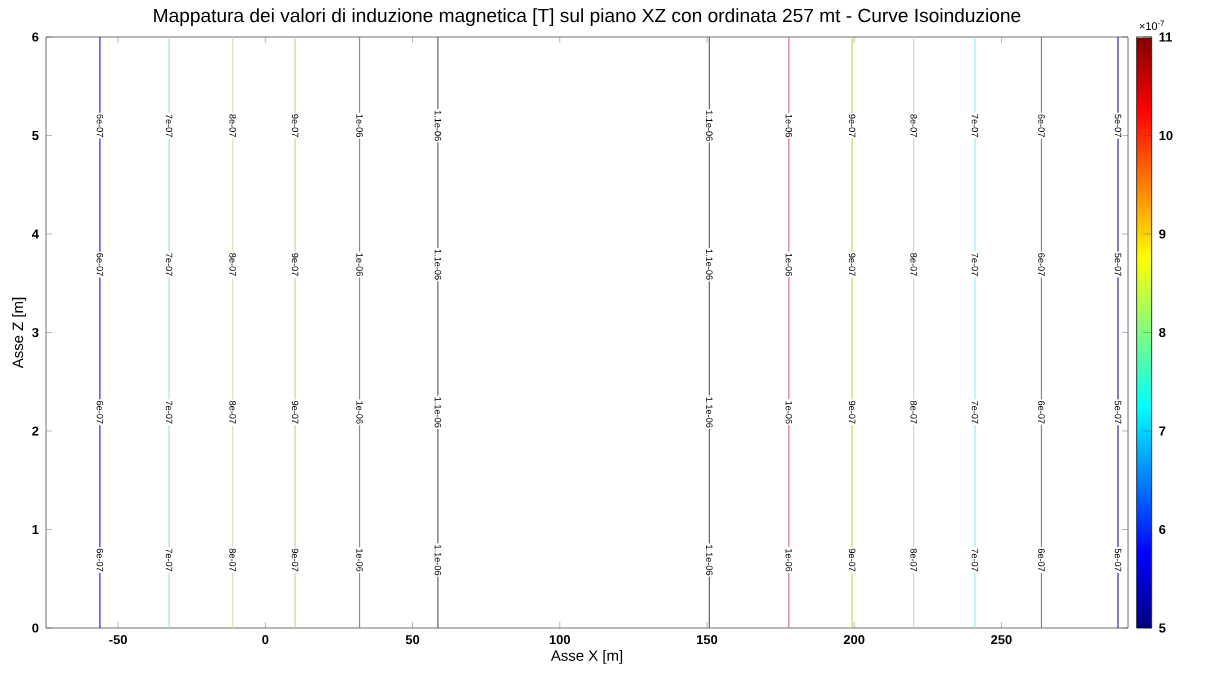 This screenshot has width=1205, height=681. What do you see at coordinates (587, 17) in the screenshot?
I see `chart-title: Mappatura dei valori di induzione magnetica [T] sul piano XZ con ordinata 257 mt - Curve Isoinduzione` at bounding box center [587, 17].